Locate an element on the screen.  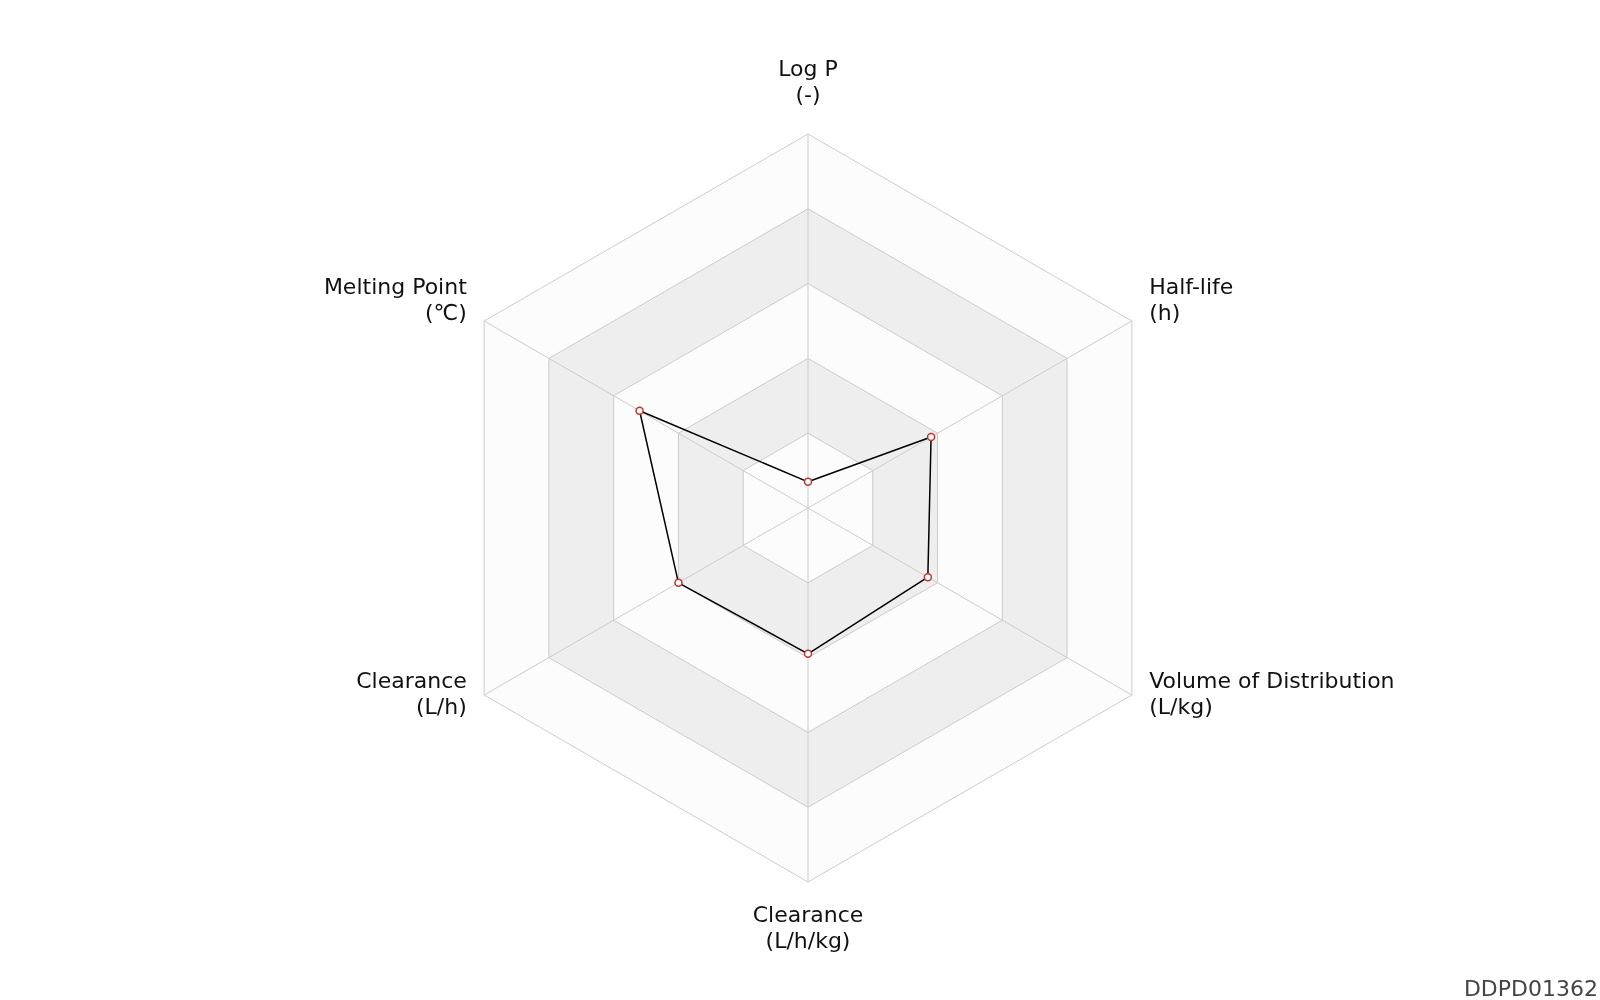
spoke-label: Volume of Distribution (L/kg) is located at coordinates (1272, 693).